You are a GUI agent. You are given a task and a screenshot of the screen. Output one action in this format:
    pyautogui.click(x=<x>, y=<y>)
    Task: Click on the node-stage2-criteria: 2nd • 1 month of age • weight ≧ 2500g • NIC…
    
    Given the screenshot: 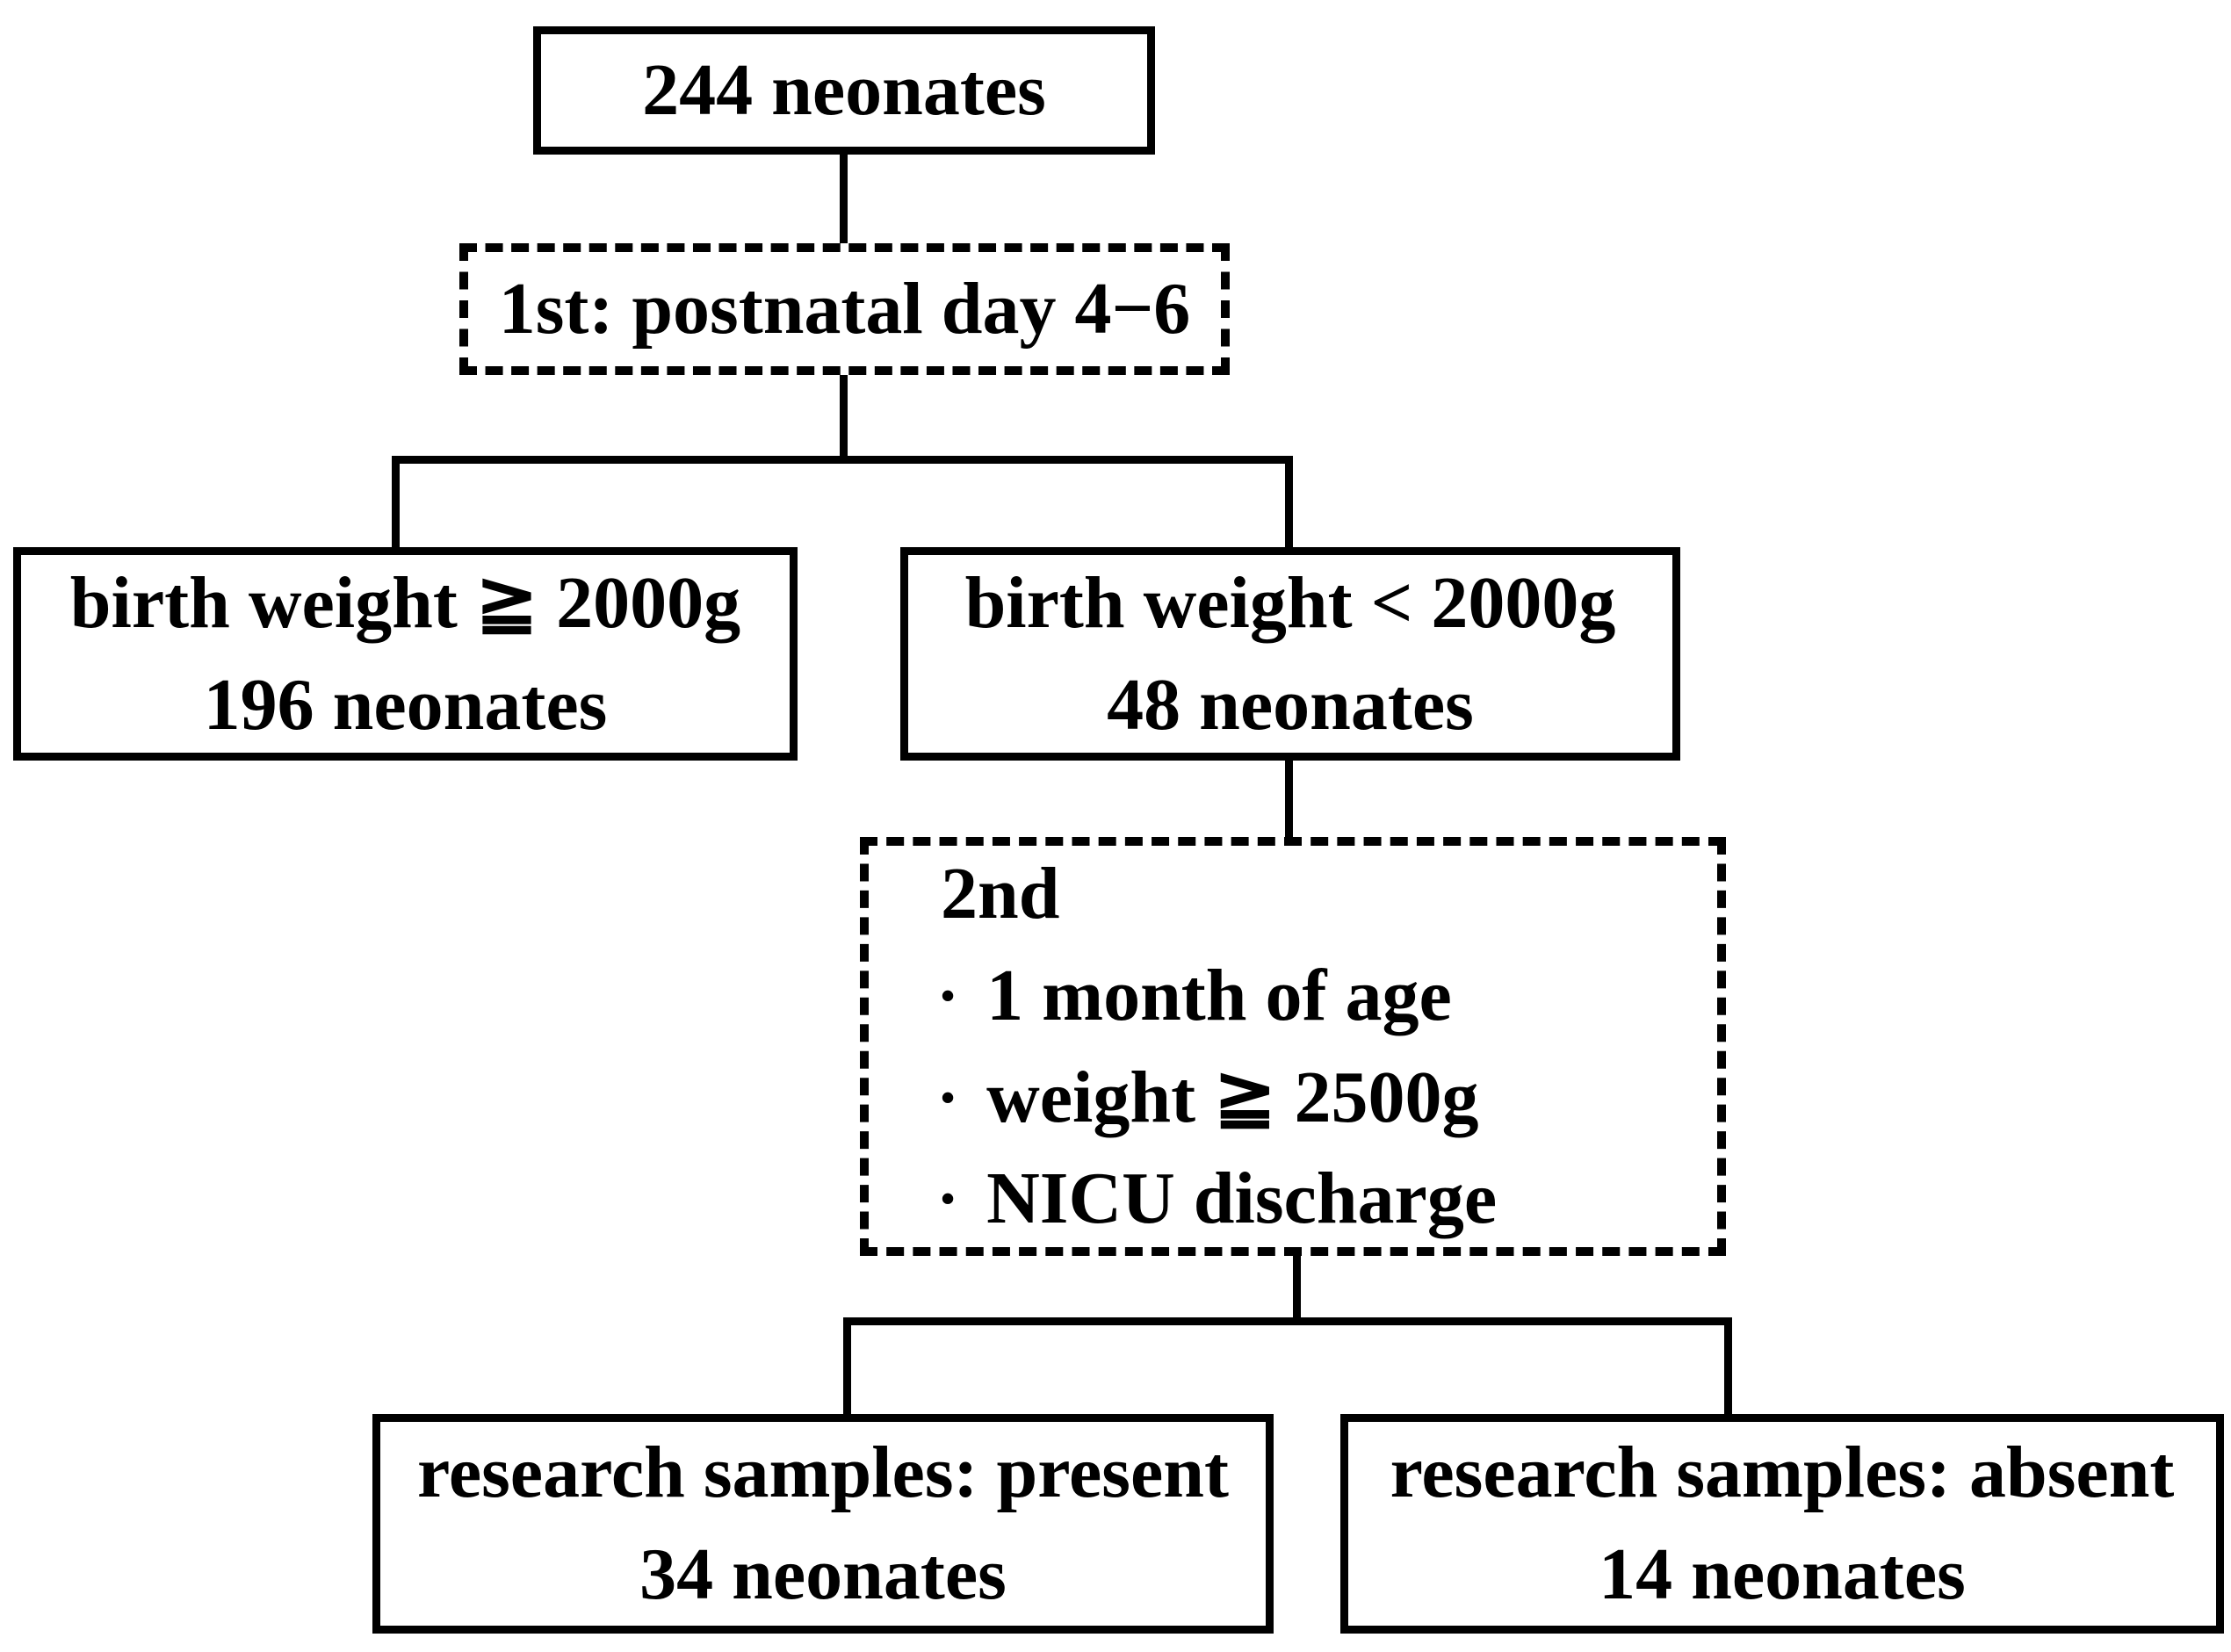 What is the action you would take?
    pyautogui.click(x=1293, y=1046)
    